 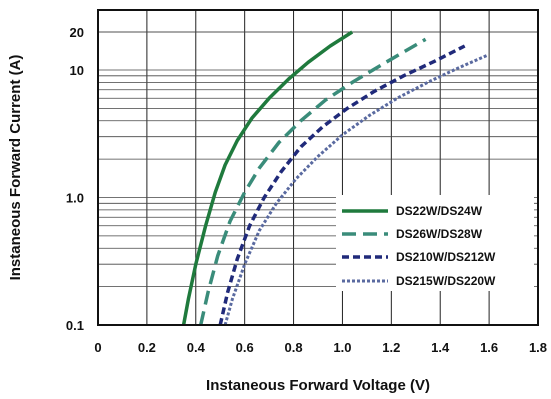 I want to click on legend-label-3: DS215W/DS220W, so click(x=446, y=281).